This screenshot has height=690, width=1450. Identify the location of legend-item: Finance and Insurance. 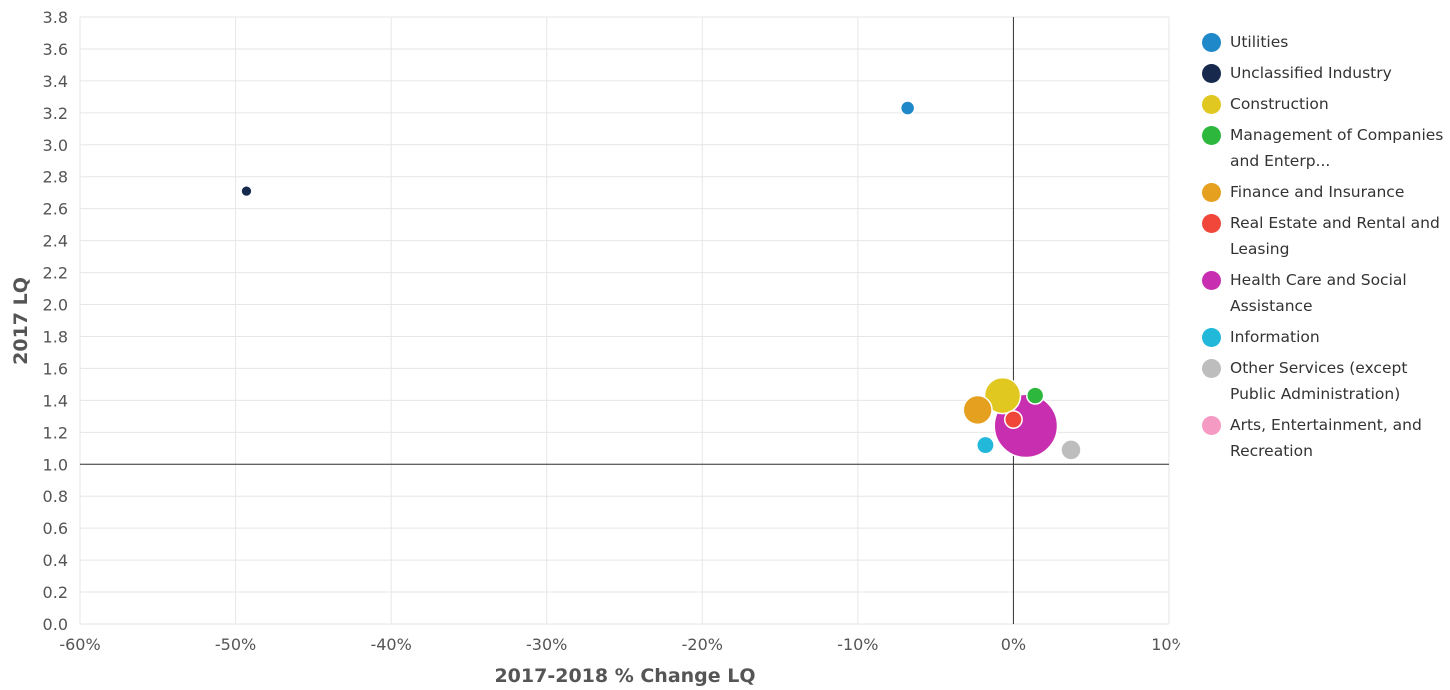
(1324, 193).